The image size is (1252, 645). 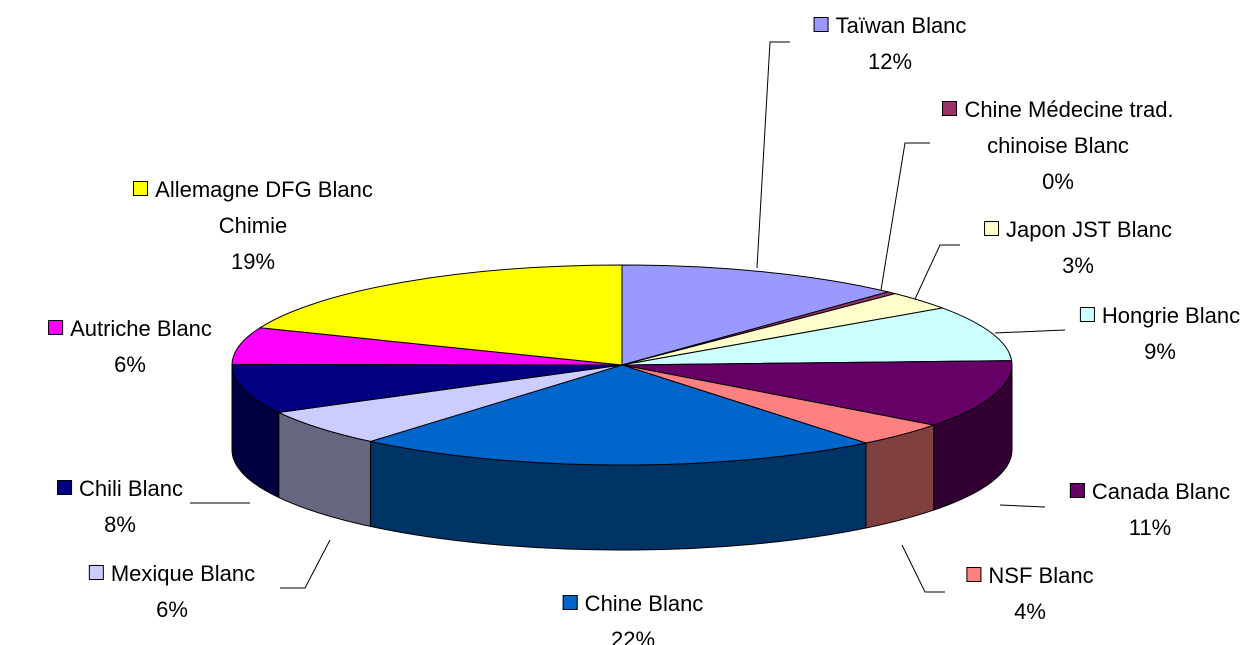 I want to click on label-value: 4%, so click(x=1030, y=611).